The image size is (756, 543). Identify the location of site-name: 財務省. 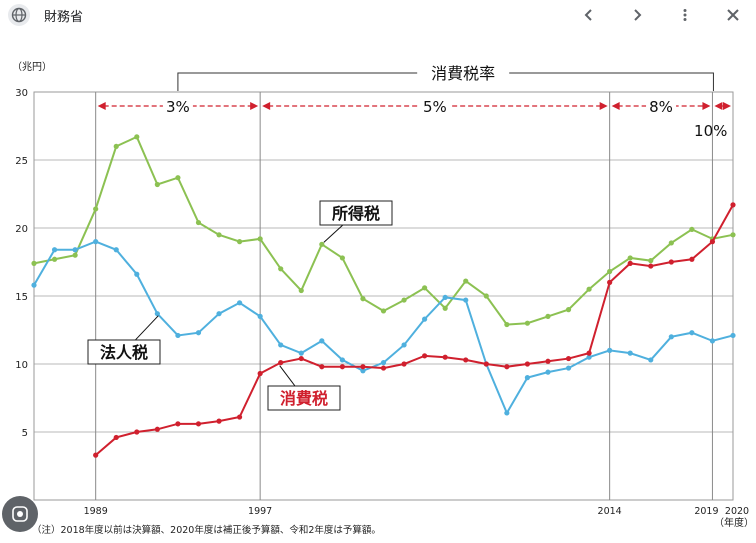
(64, 17).